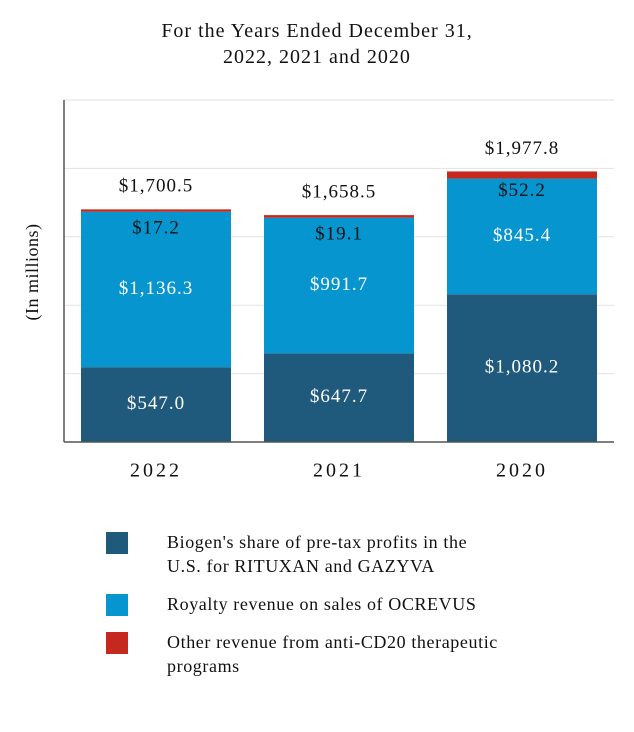  What do you see at coordinates (156, 228) in the screenshot?
I see `data-label: $17.2` at bounding box center [156, 228].